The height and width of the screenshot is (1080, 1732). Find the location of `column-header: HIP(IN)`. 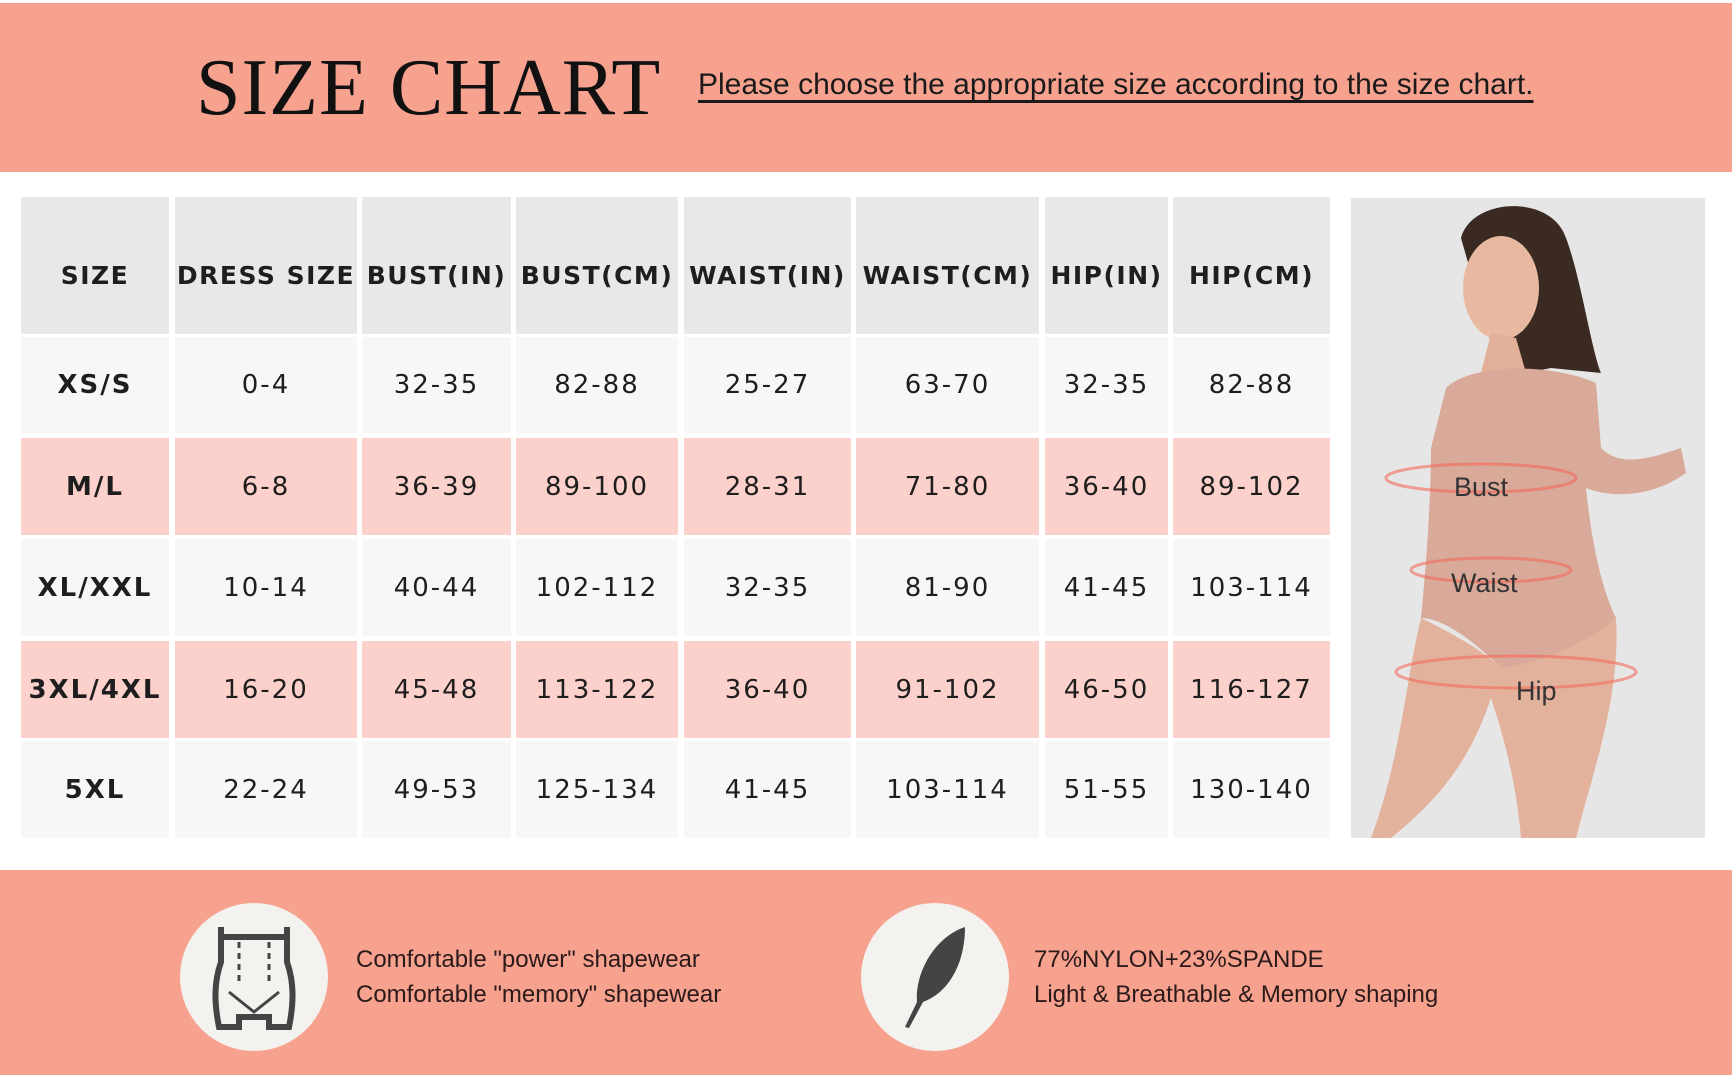

column-header: HIP(IN) is located at coordinates (1106, 265).